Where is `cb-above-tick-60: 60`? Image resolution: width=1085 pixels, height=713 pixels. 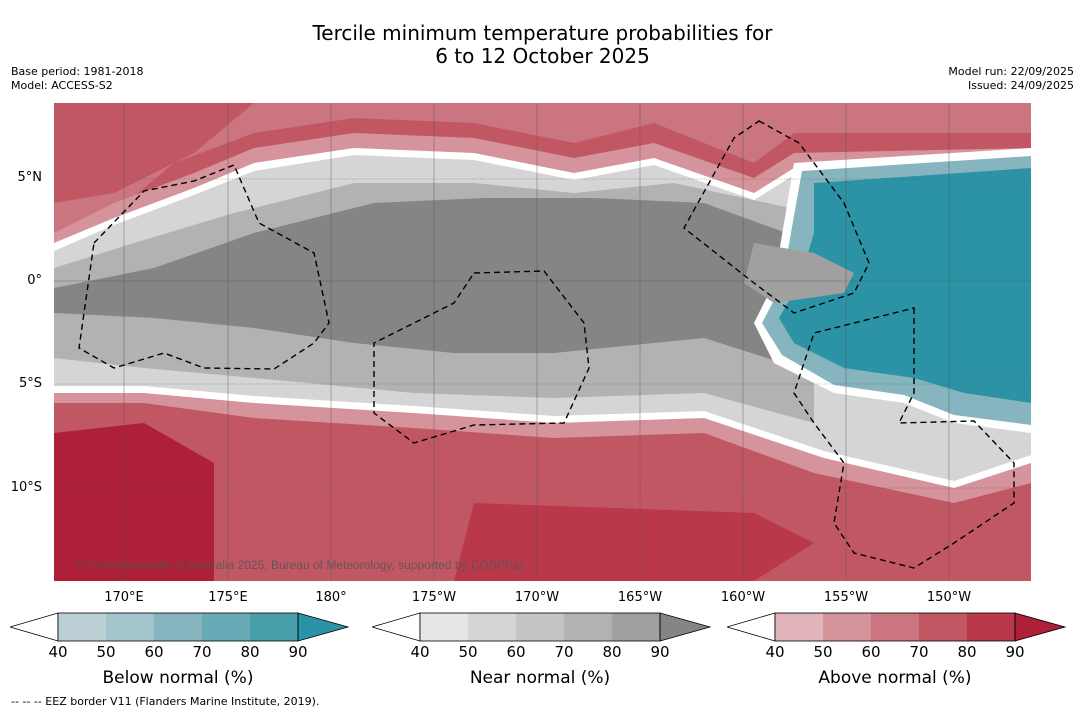 cb-above-tick-60: 60 is located at coordinates (871, 652).